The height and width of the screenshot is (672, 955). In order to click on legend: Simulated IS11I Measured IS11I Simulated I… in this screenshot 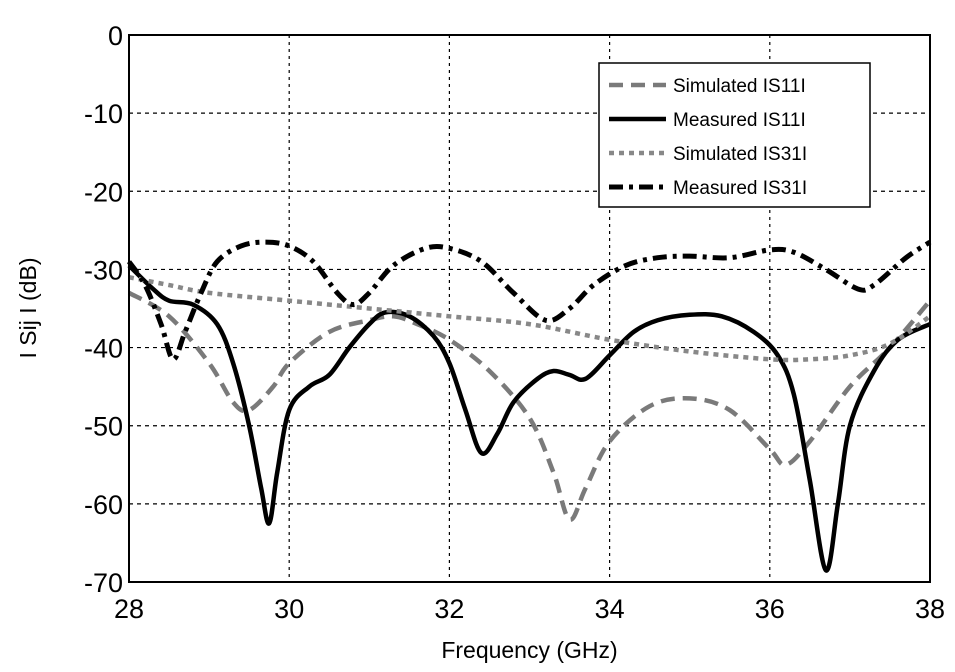, I will do `click(734, 135)`.